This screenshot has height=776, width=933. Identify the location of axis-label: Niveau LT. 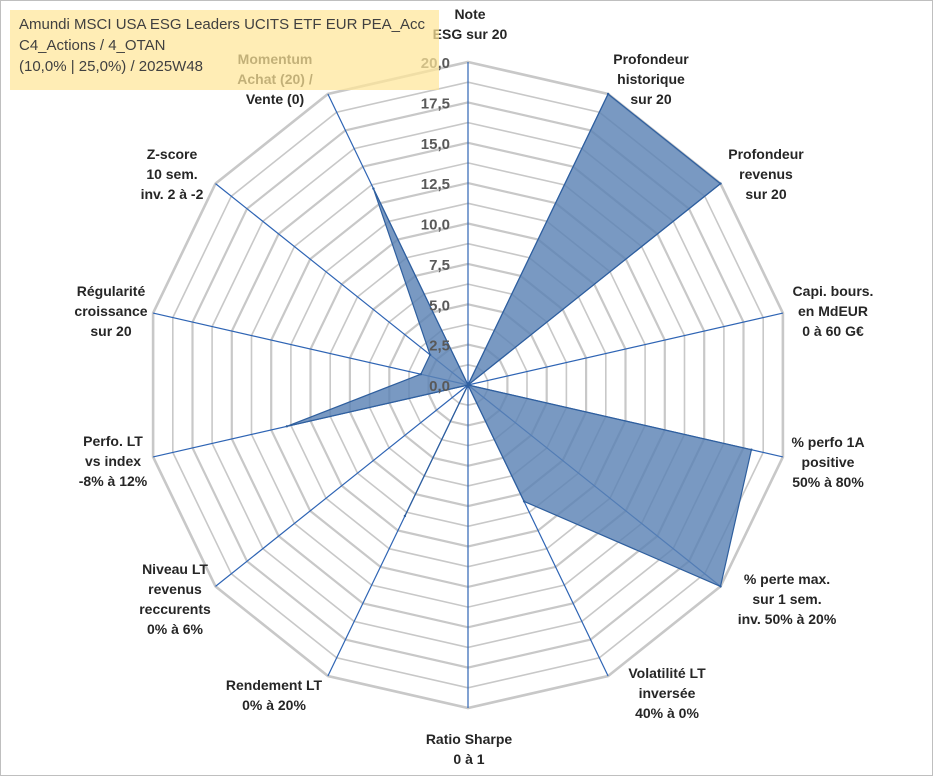
(175, 569).